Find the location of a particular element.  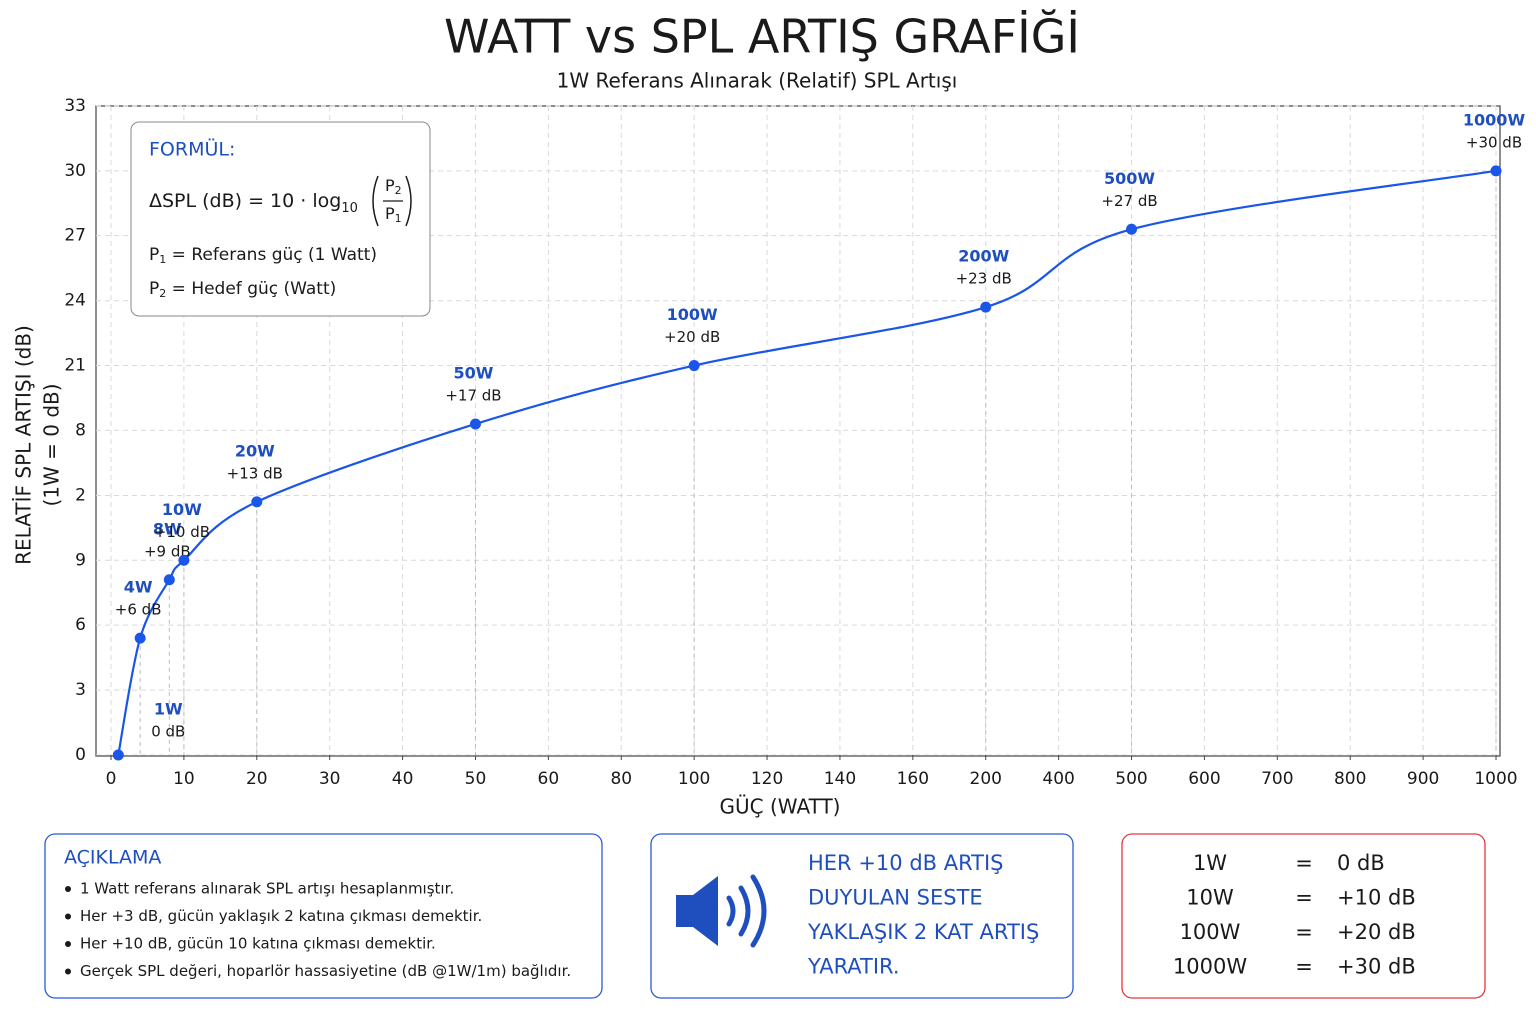

x-axis-label: GÜÇ (WATT) is located at coordinates (780, 807).